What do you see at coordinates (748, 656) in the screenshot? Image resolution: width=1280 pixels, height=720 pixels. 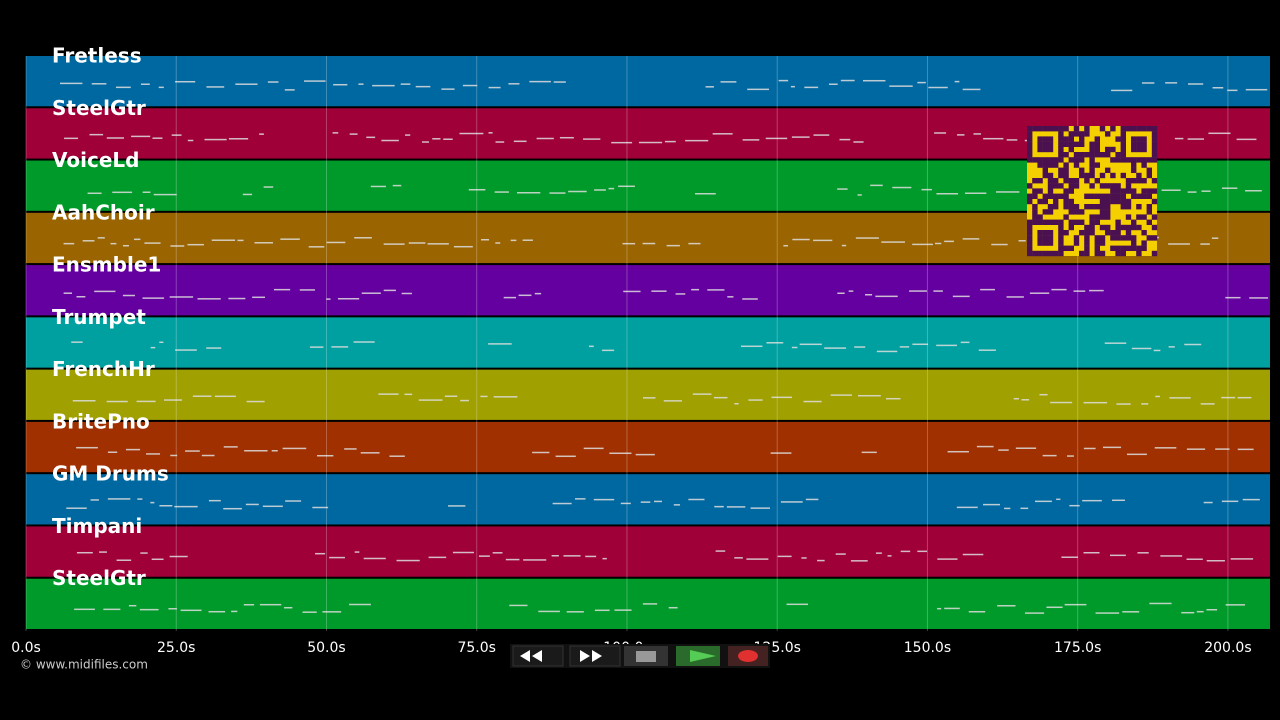 I see `record-button` at bounding box center [748, 656].